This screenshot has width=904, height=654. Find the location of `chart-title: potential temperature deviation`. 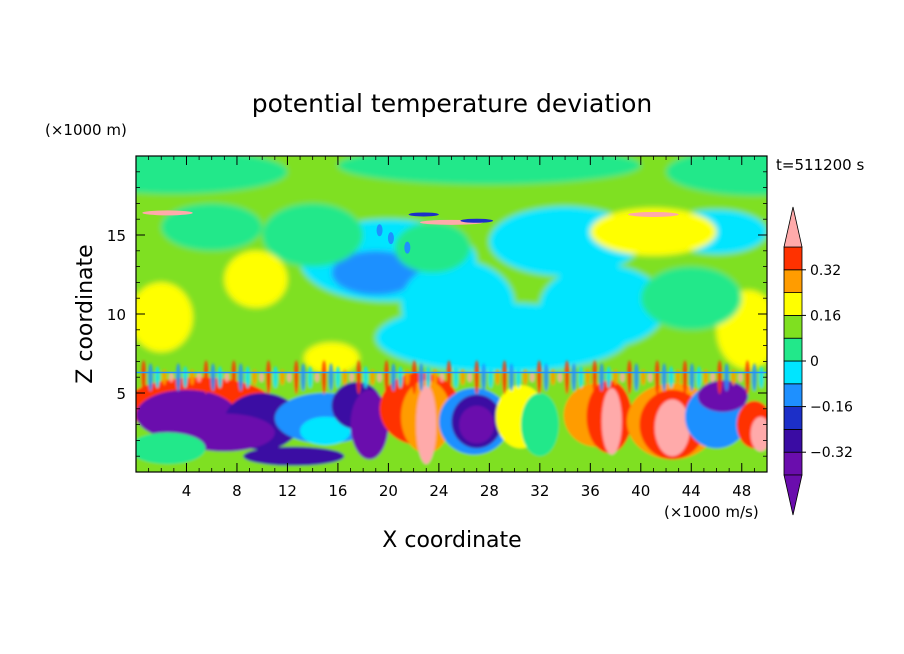

chart-title: potential temperature deviation is located at coordinates (452, 103).